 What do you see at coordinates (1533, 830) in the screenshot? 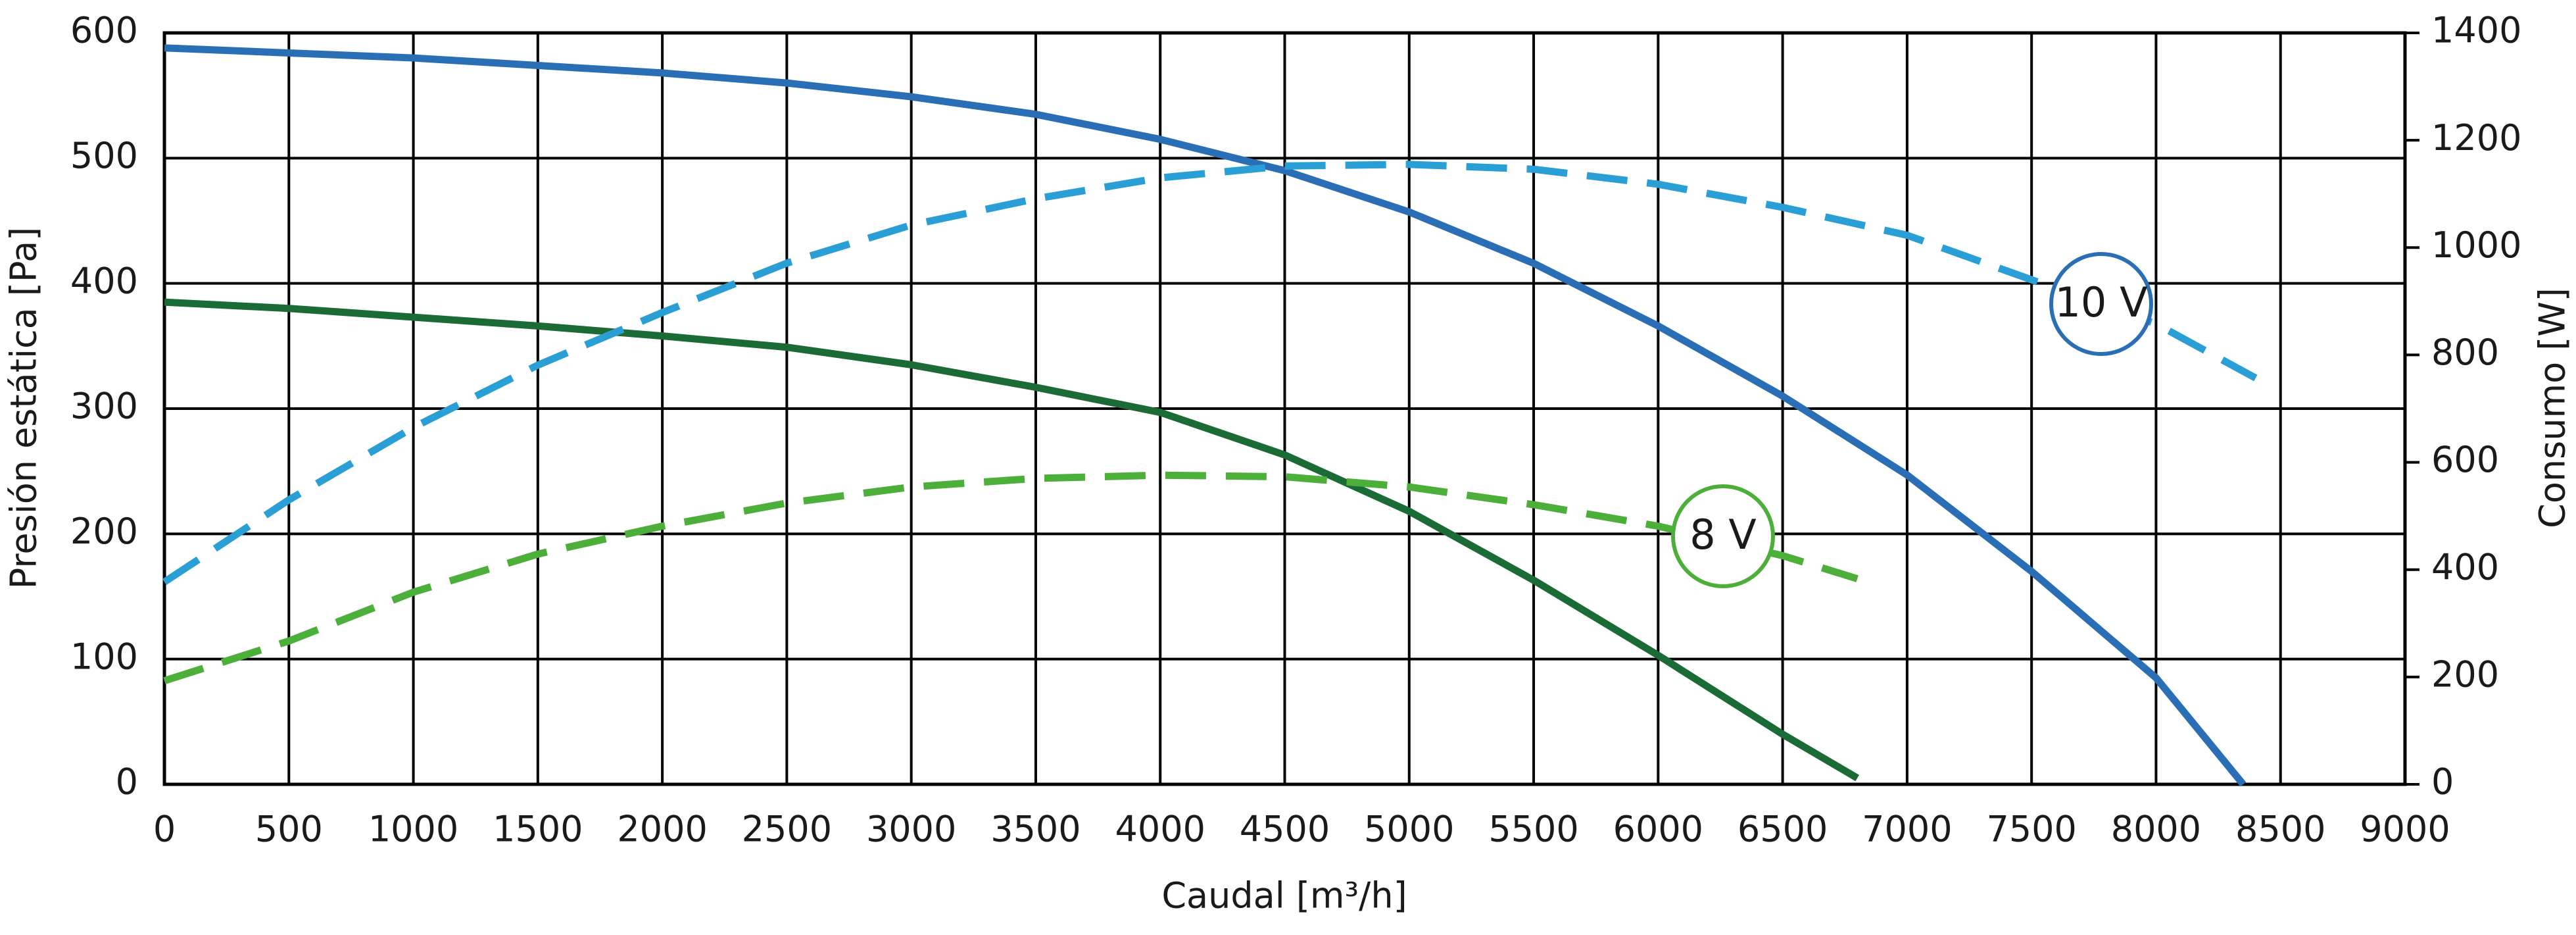
I see `x-tick-label: 5500` at bounding box center [1533, 830].